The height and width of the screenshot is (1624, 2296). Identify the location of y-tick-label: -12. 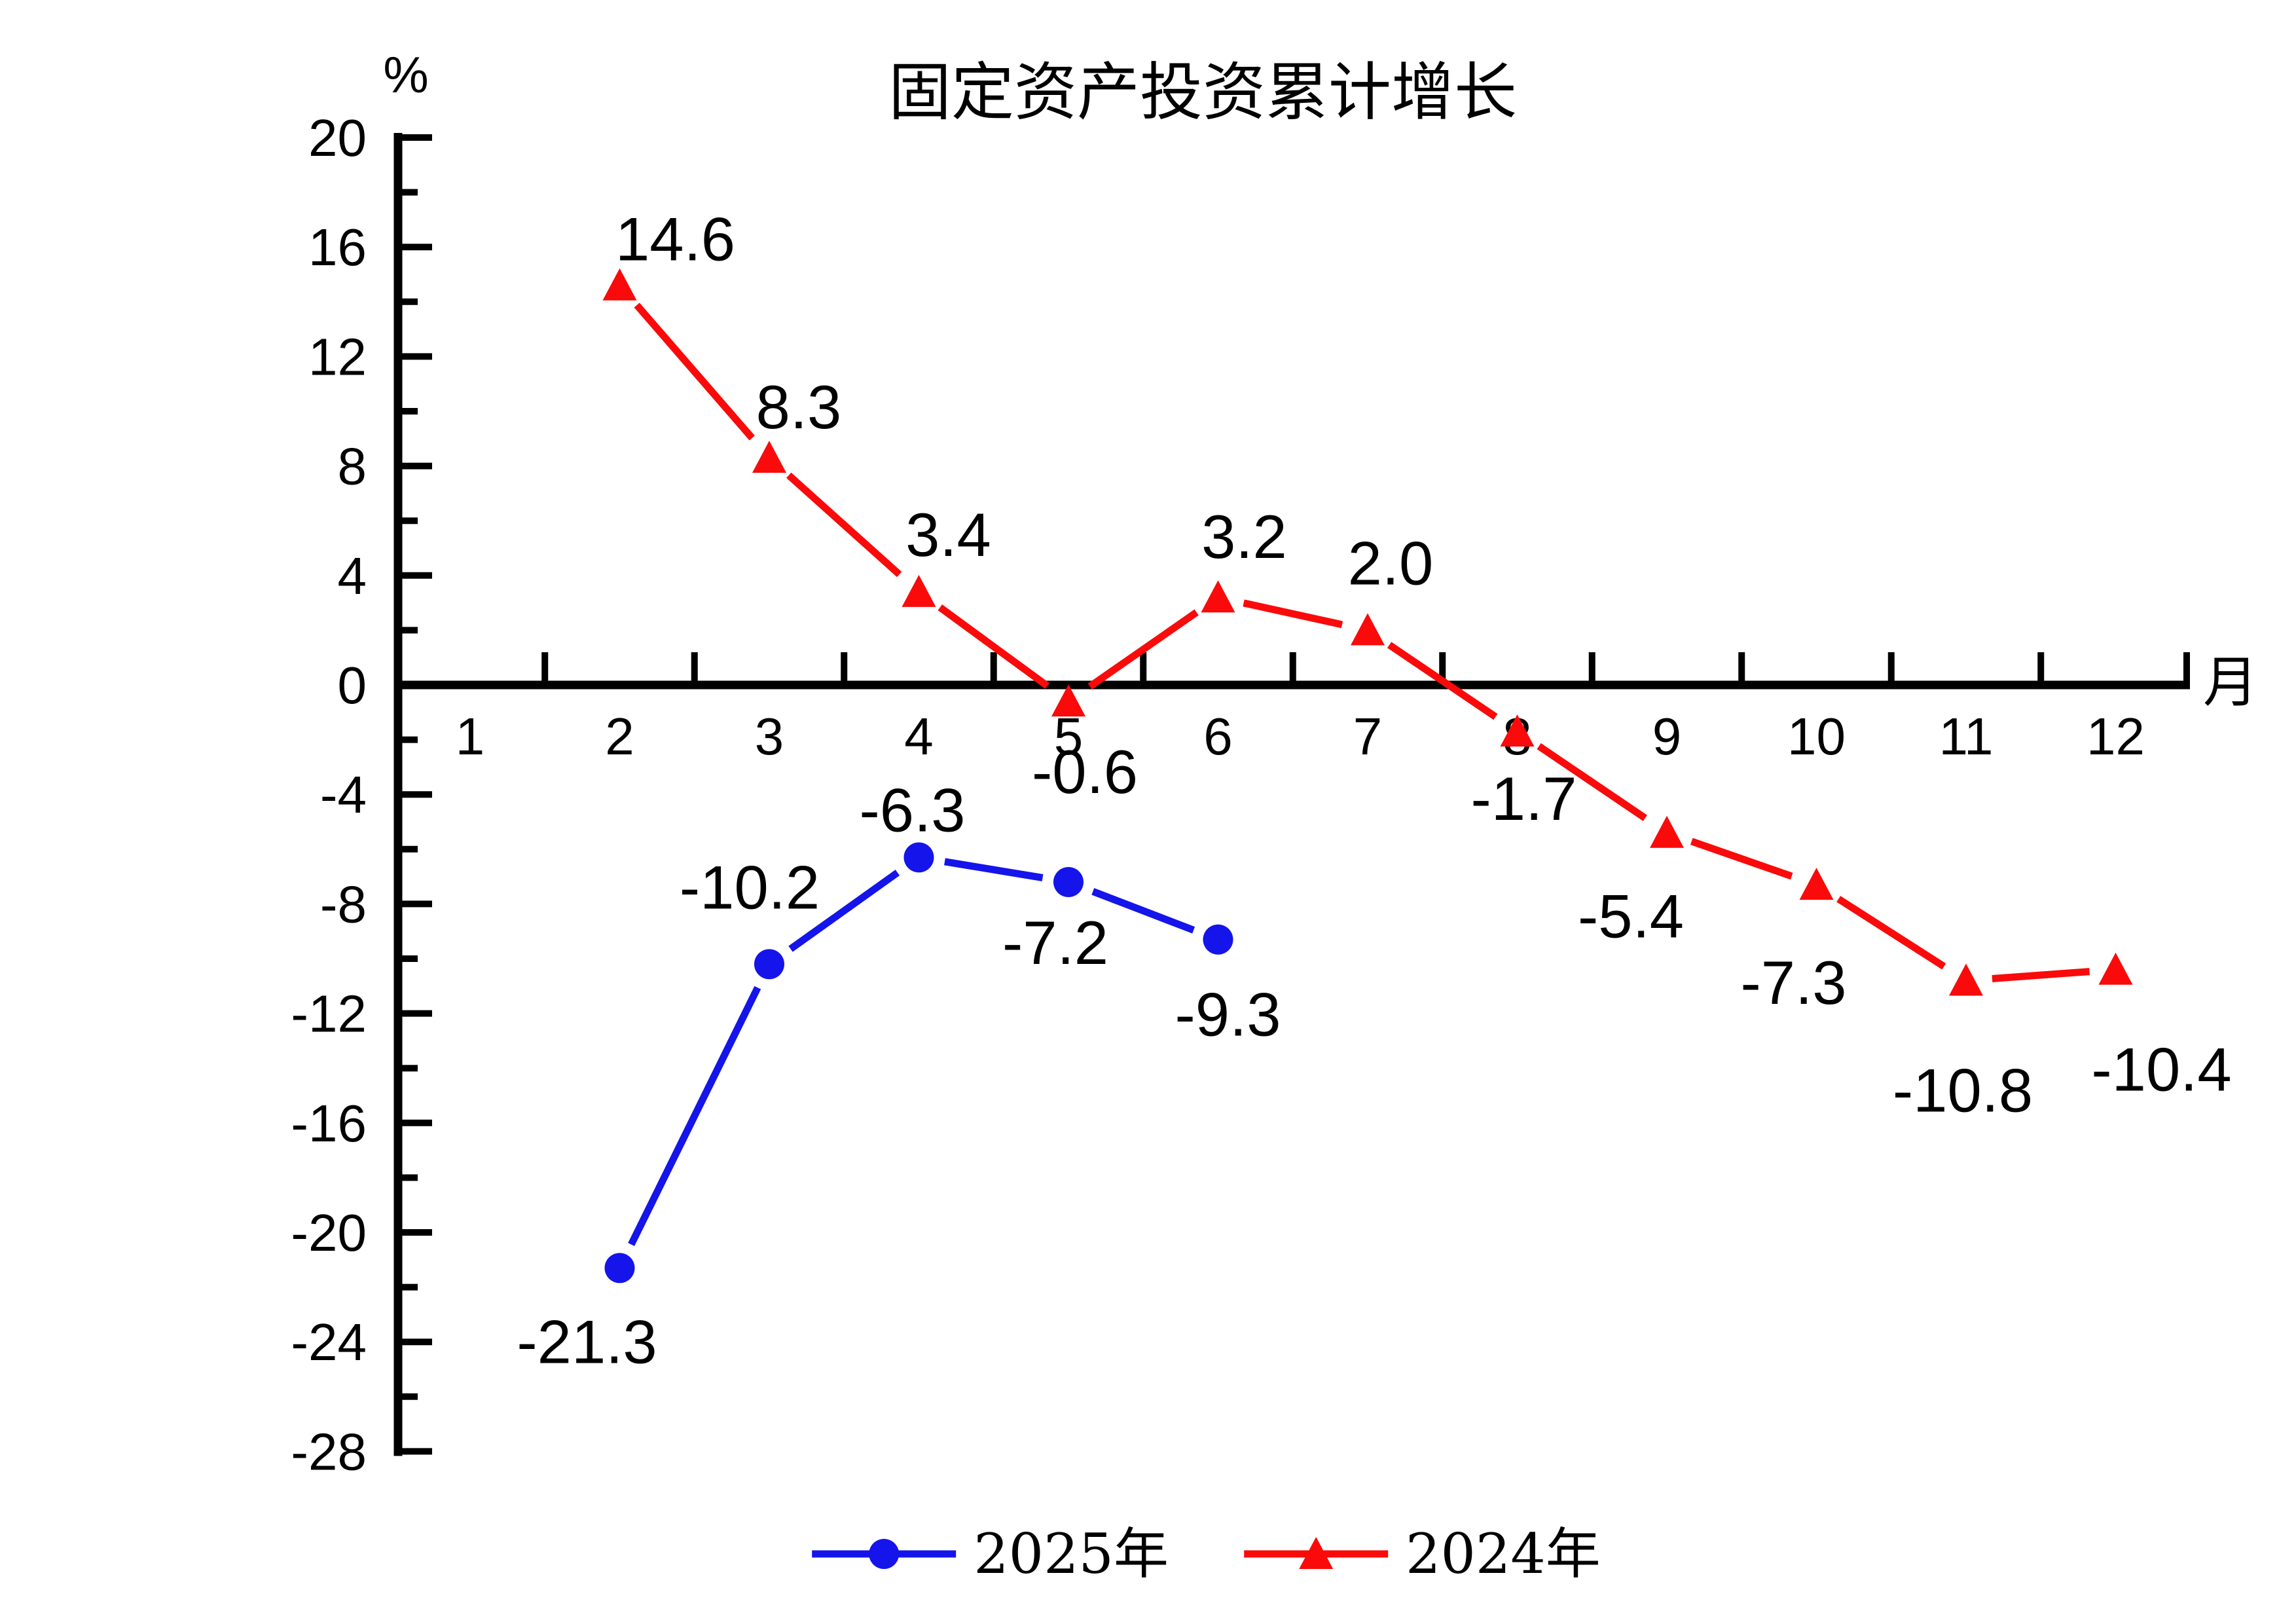
(329, 1014).